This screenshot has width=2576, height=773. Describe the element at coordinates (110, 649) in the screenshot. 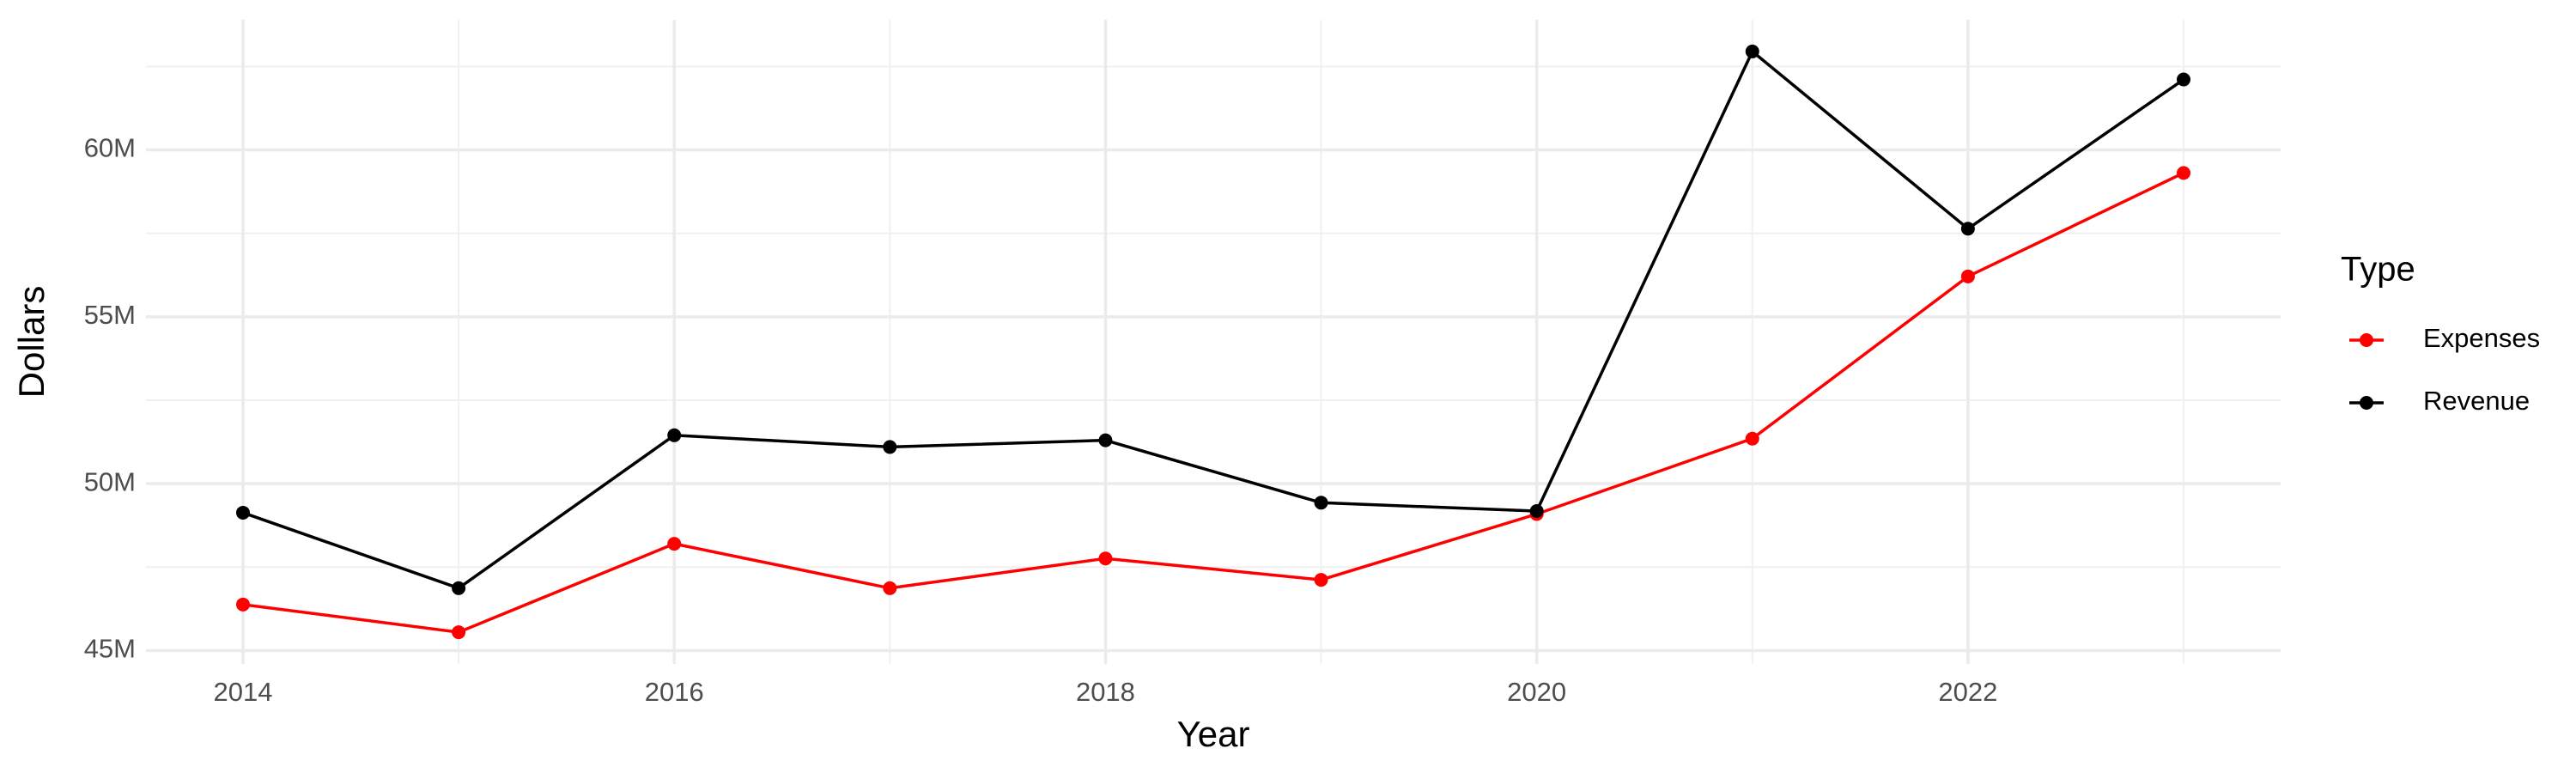

I see `y-tick-label: 45M` at that location.